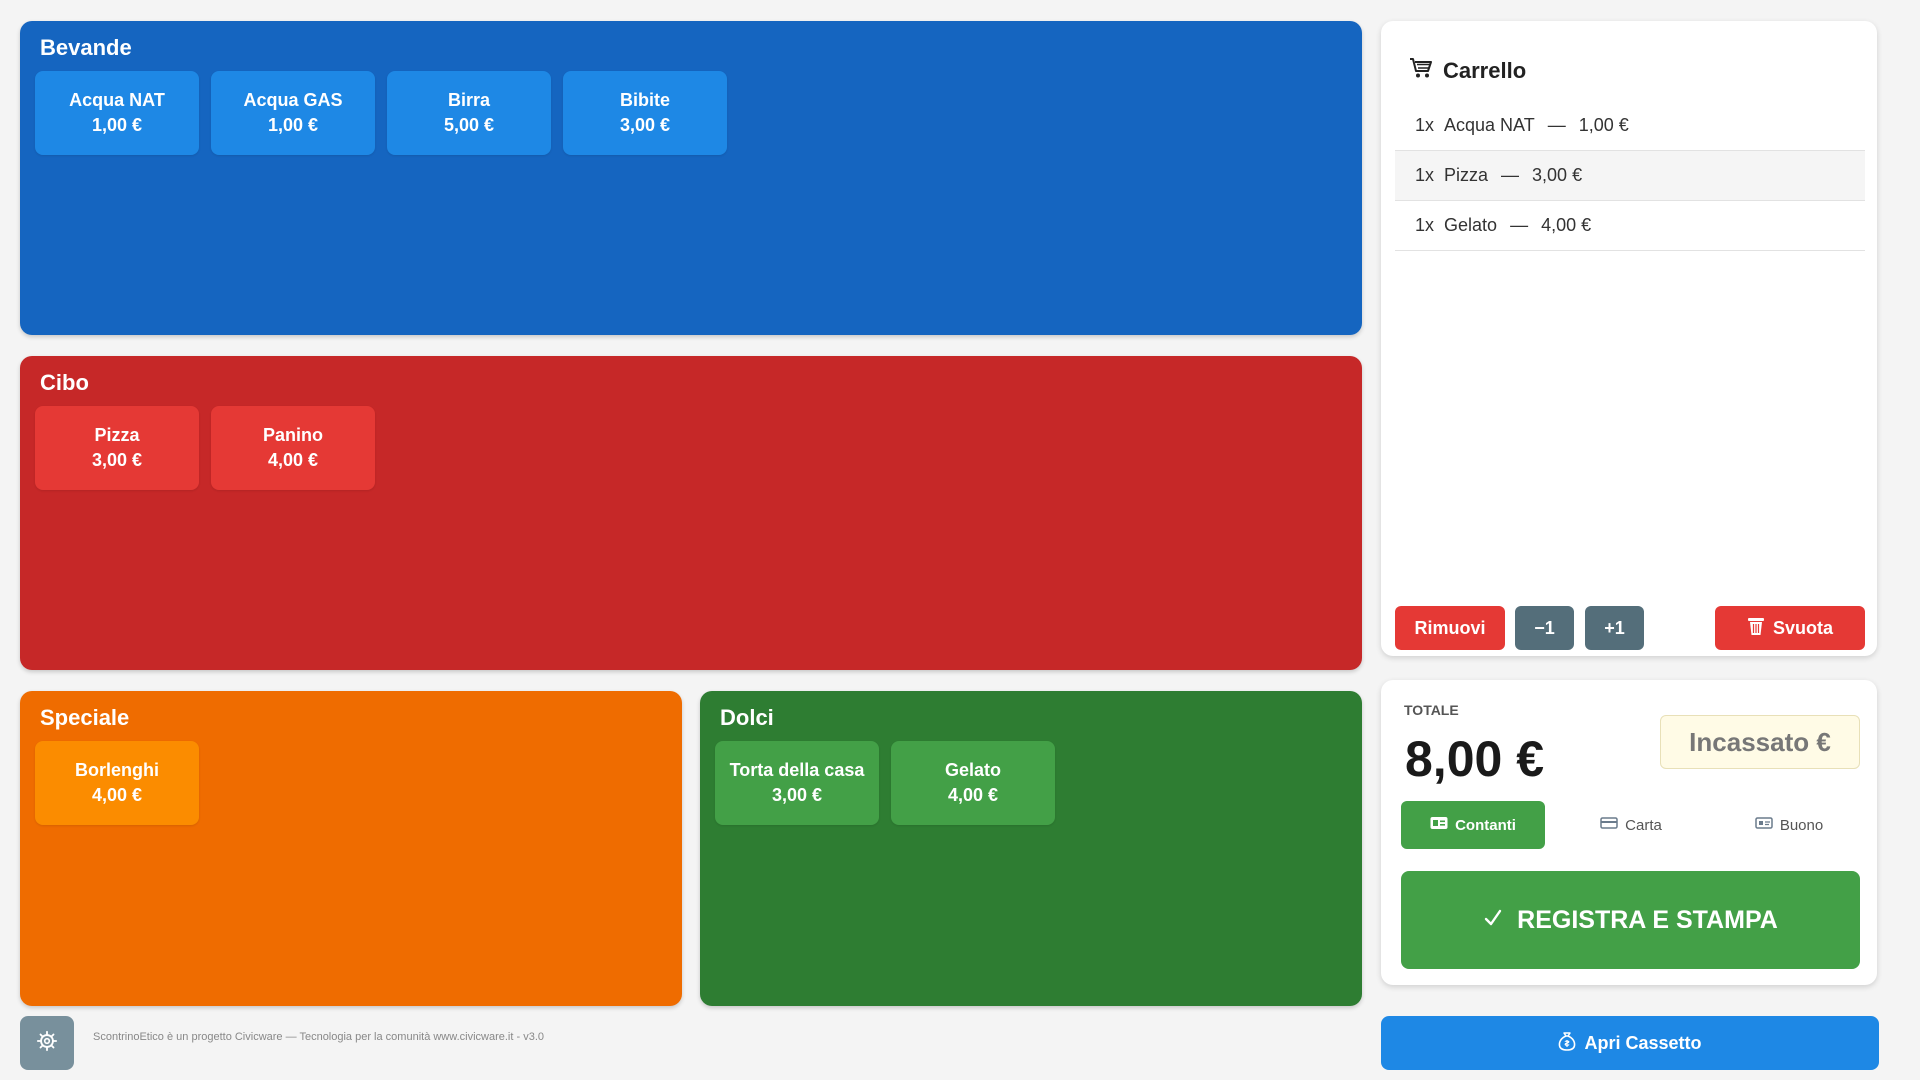 Image resolution: width=1920 pixels, height=1080 pixels. I want to click on totals-panel: TOTALE 8,00 € Incassato € Contanti, so click(1629, 832).